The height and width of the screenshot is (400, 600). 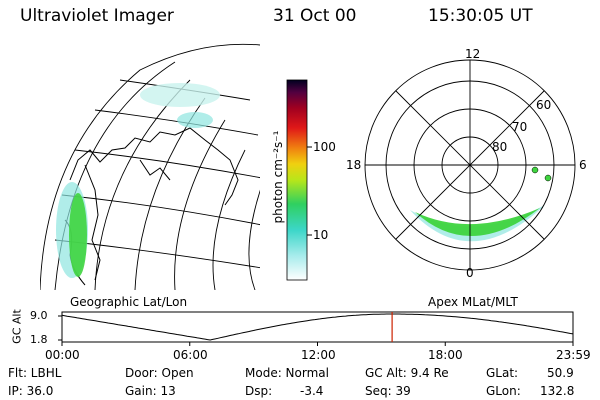 I want to click on mlt-18-label: 18, so click(x=354, y=165).